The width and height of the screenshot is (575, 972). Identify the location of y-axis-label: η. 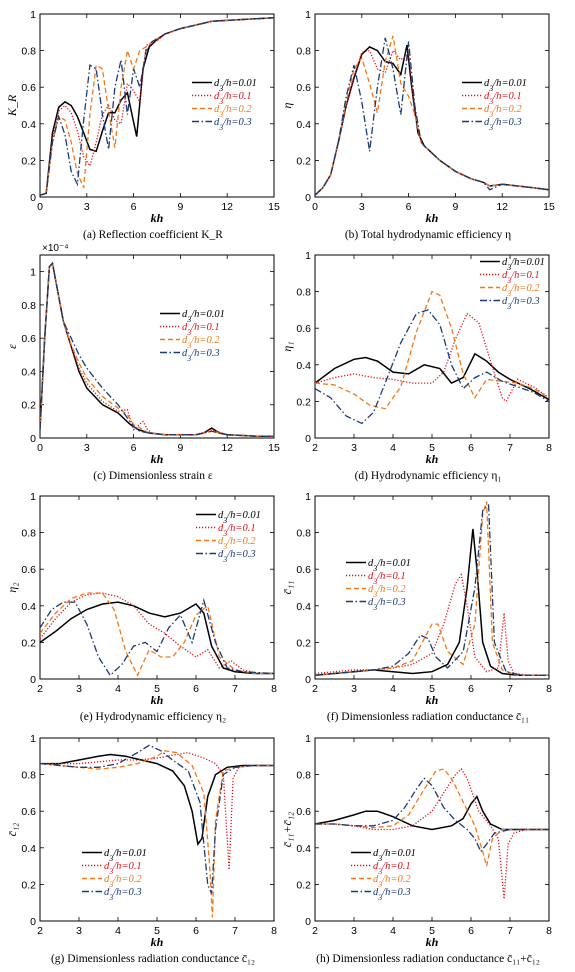
(287, 105).